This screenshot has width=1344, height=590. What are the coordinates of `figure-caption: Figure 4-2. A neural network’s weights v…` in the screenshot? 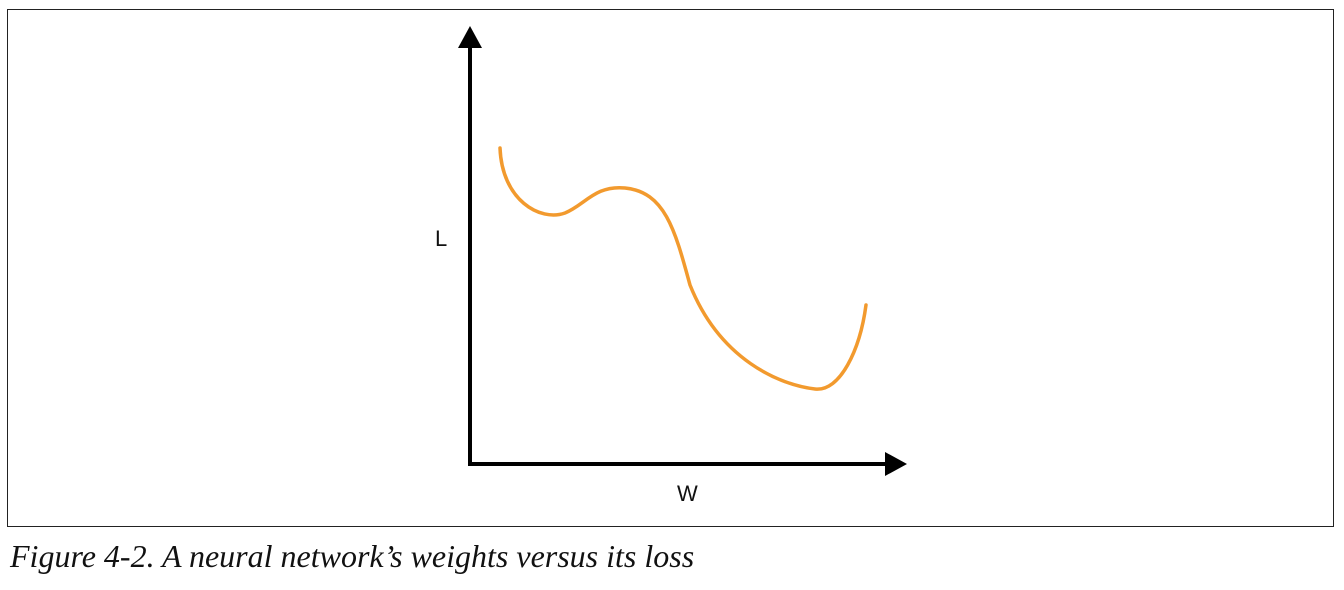 It's located at (352, 556).